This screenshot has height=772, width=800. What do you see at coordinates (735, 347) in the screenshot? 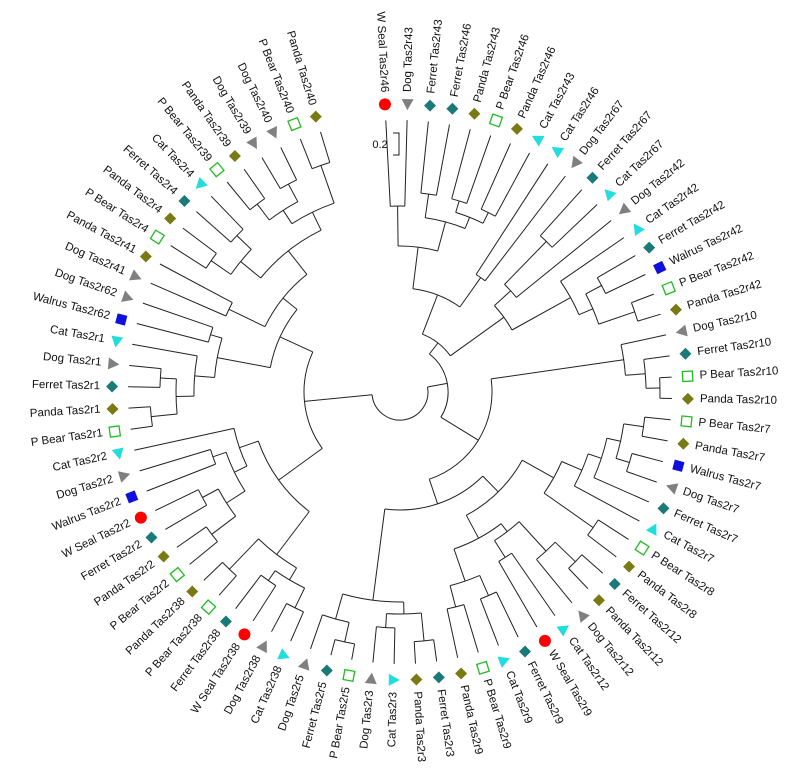
I see `leaf-label: Ferret Tas2r10` at bounding box center [735, 347].